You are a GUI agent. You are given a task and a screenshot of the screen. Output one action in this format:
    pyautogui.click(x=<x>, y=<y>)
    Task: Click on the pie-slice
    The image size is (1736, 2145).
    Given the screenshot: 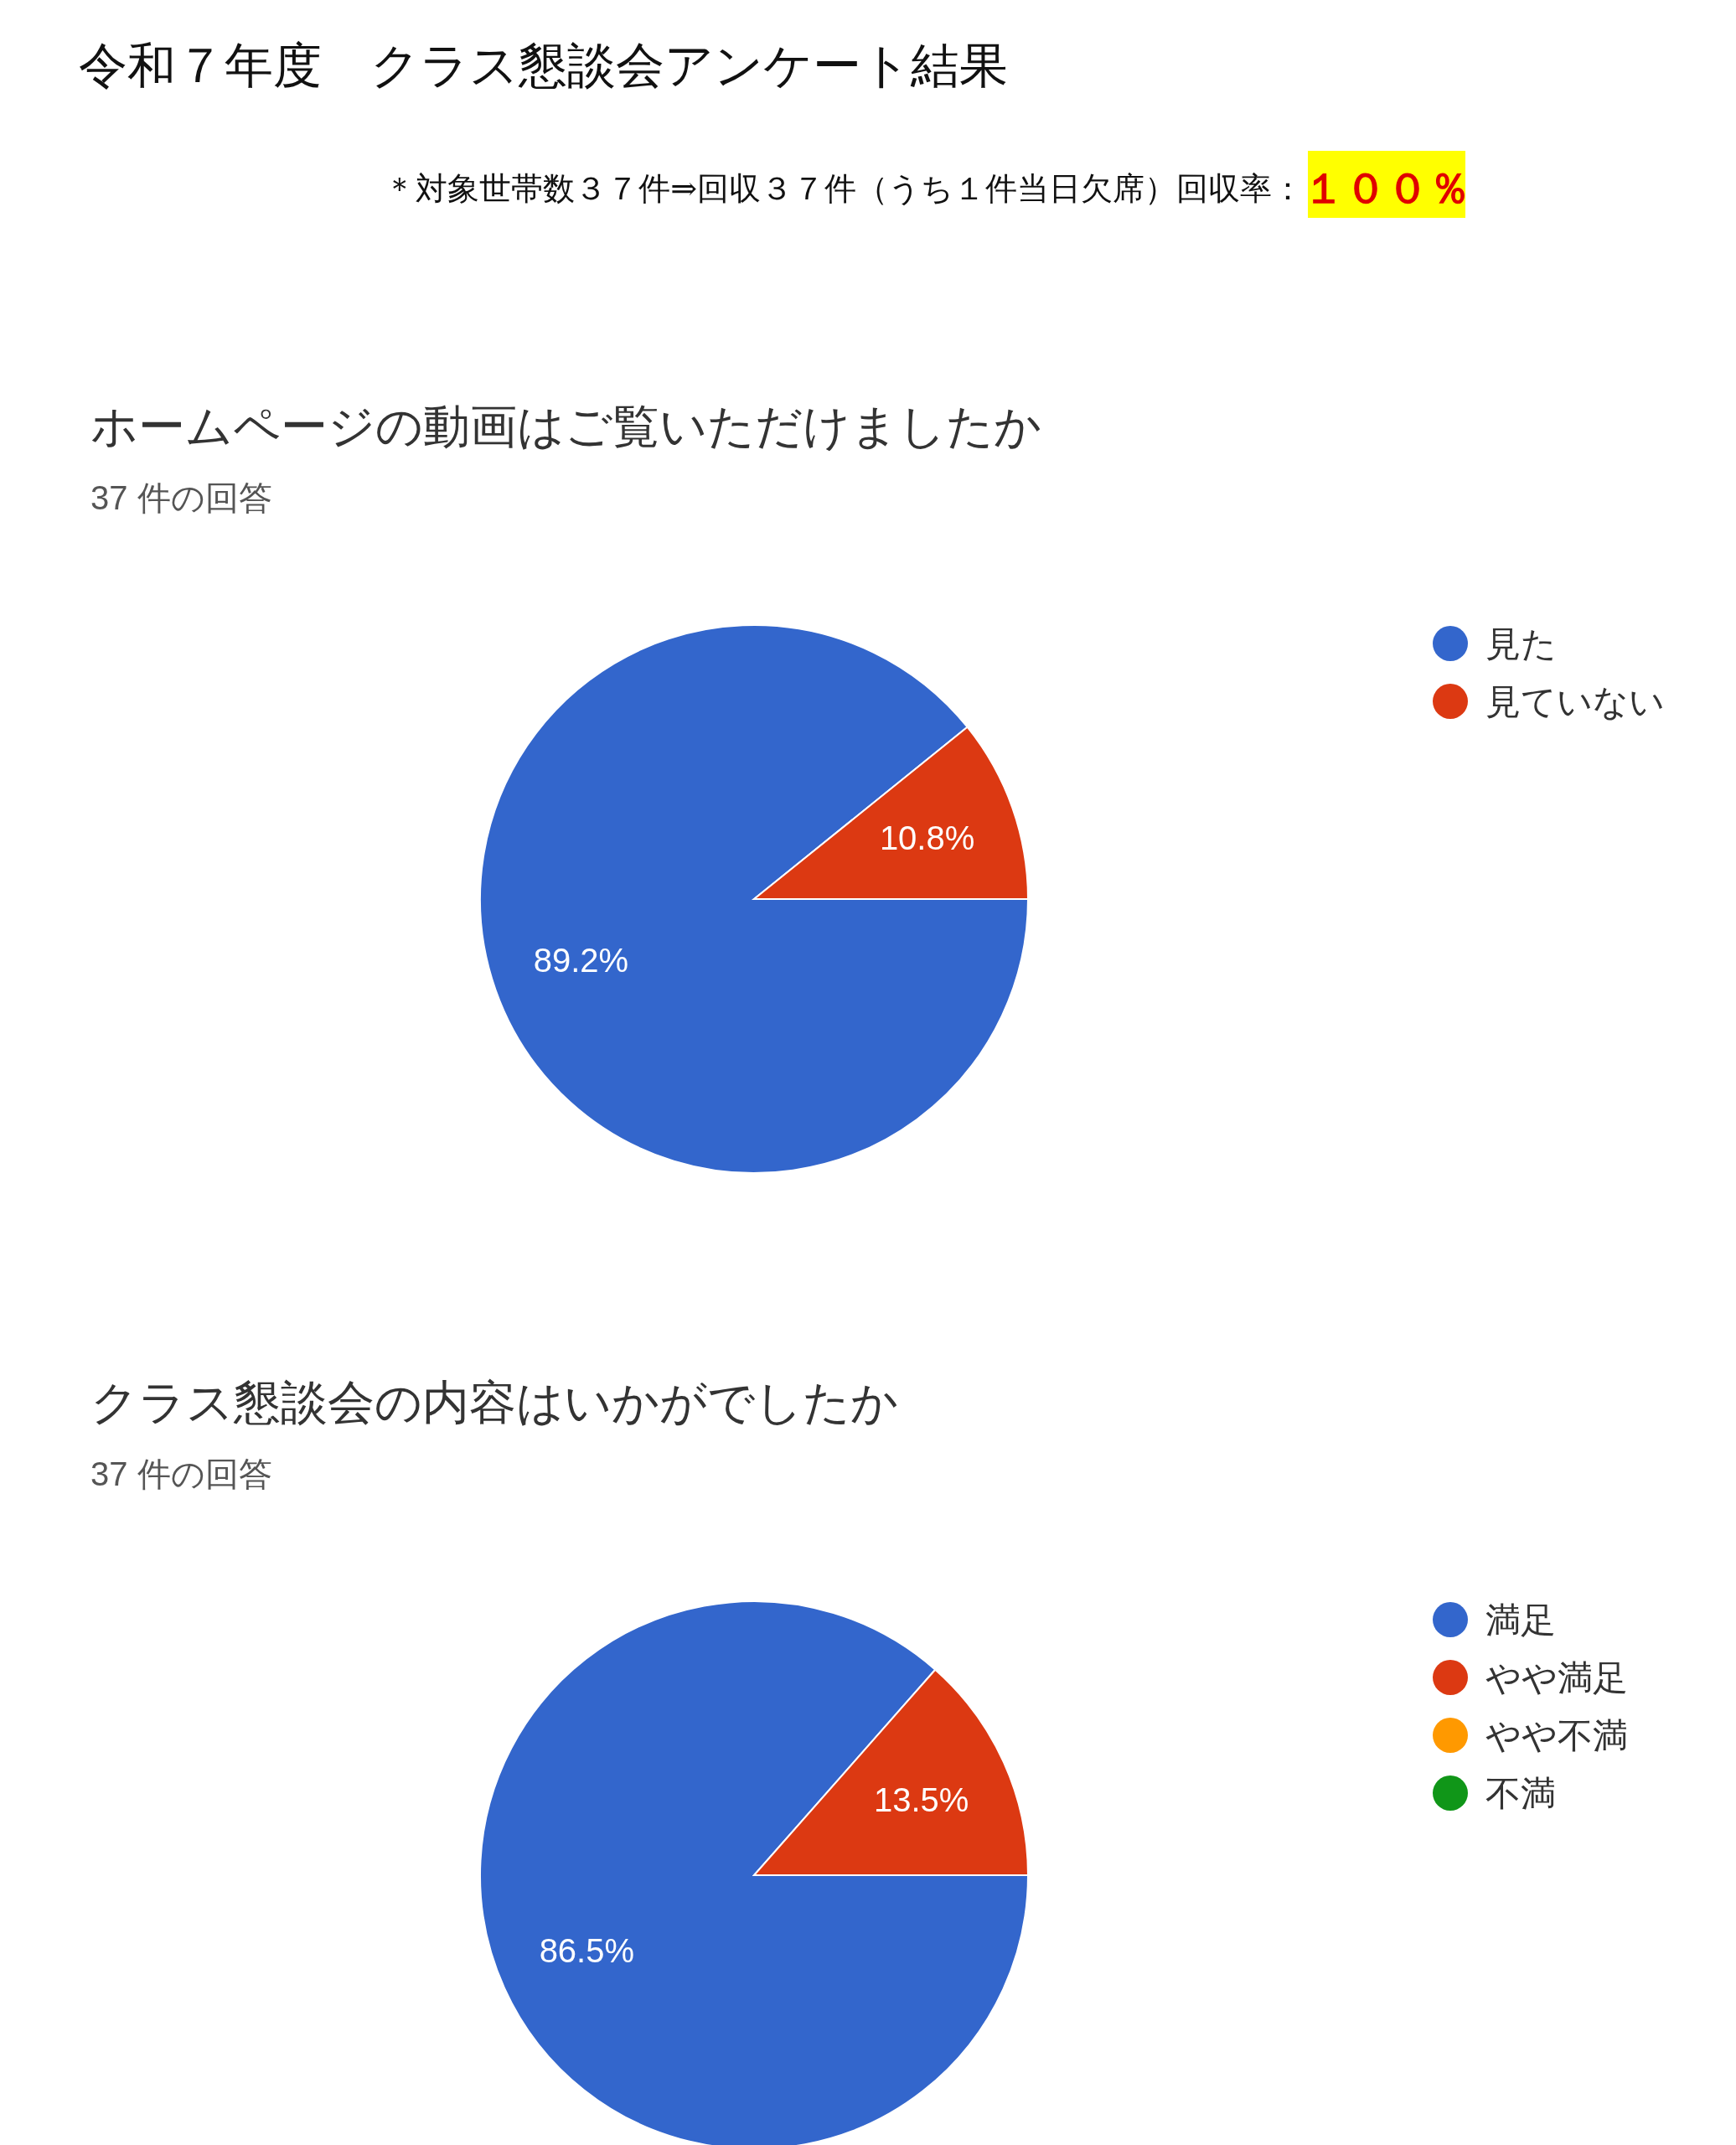 What is the action you would take?
    pyautogui.click(x=754, y=899)
    